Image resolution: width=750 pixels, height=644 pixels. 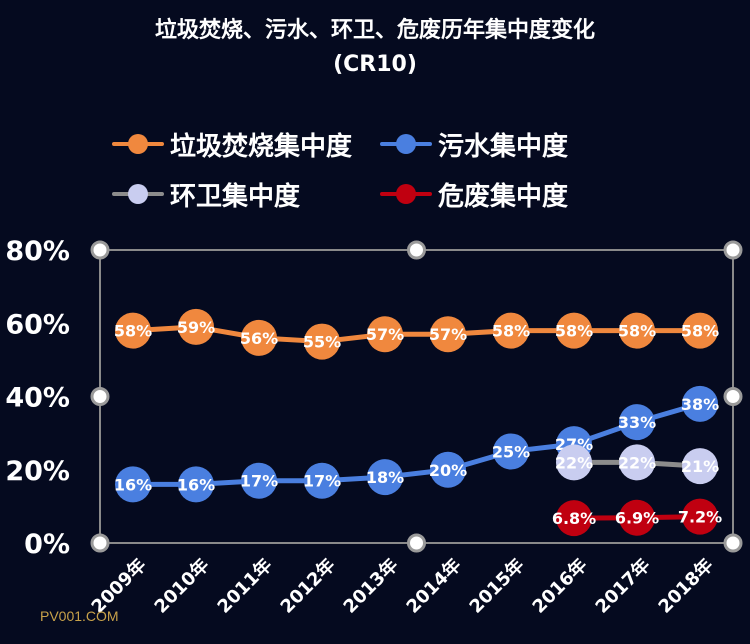 I want to click on data-label-waste-incineration: 56%, so click(x=259, y=338).